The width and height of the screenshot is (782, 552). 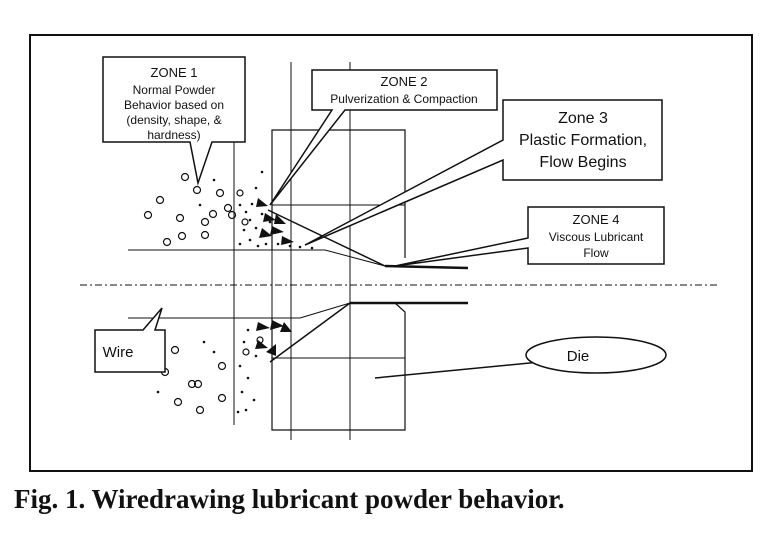 I want to click on zone2-title: ZONE 2, so click(x=404, y=81).